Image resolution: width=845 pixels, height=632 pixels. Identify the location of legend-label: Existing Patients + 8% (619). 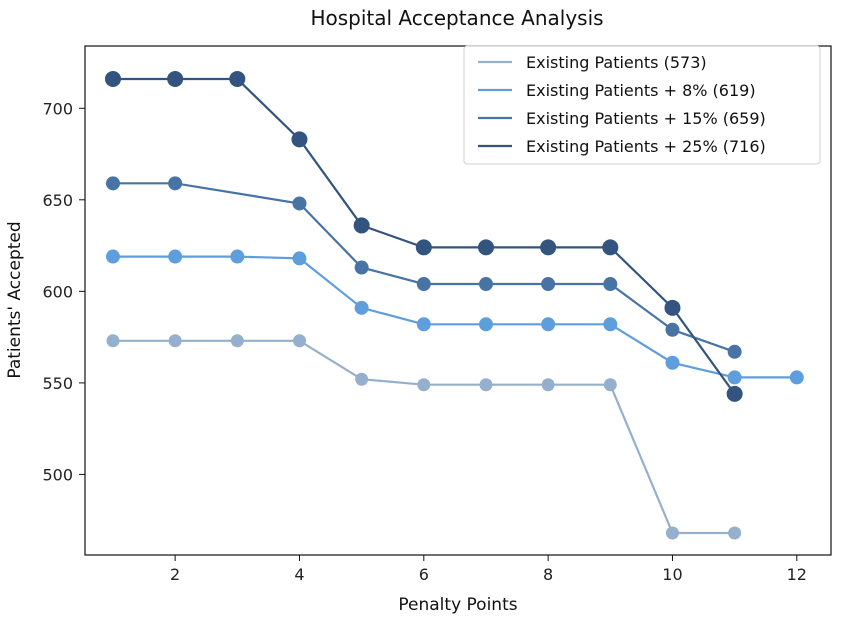
(641, 90).